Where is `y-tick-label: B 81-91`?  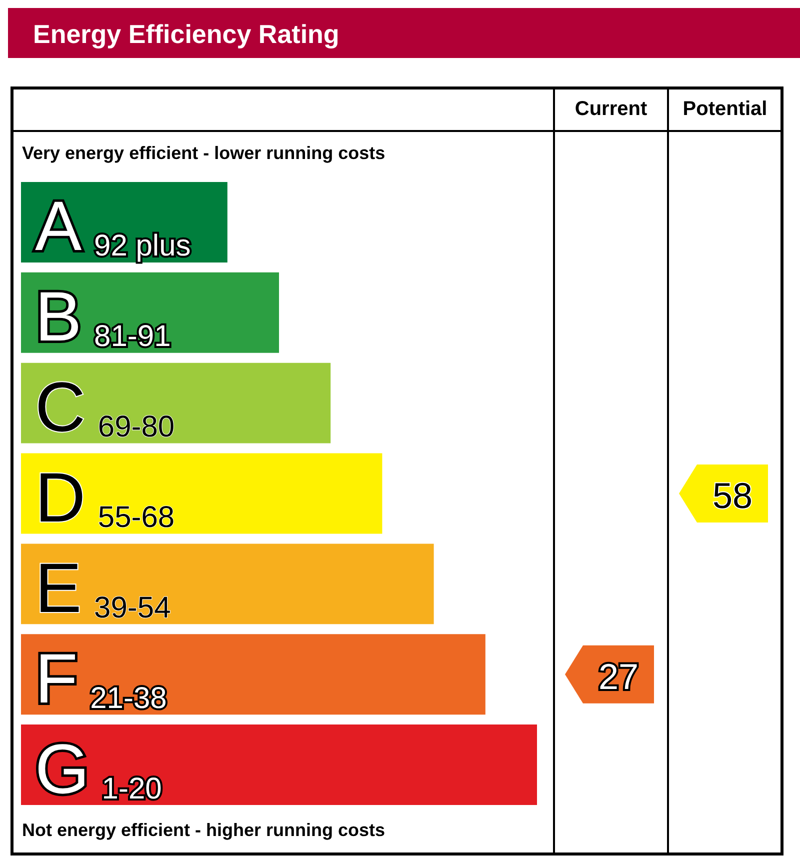
y-tick-label: B 81-91 is located at coordinates (103, 317).